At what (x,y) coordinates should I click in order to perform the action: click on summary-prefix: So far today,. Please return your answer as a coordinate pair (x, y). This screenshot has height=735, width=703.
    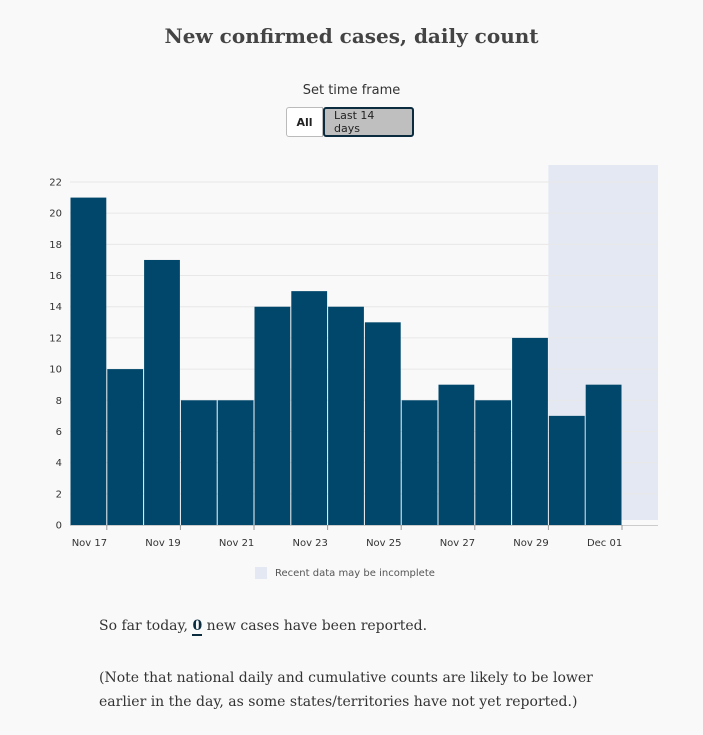
    Looking at the image, I should click on (144, 626).